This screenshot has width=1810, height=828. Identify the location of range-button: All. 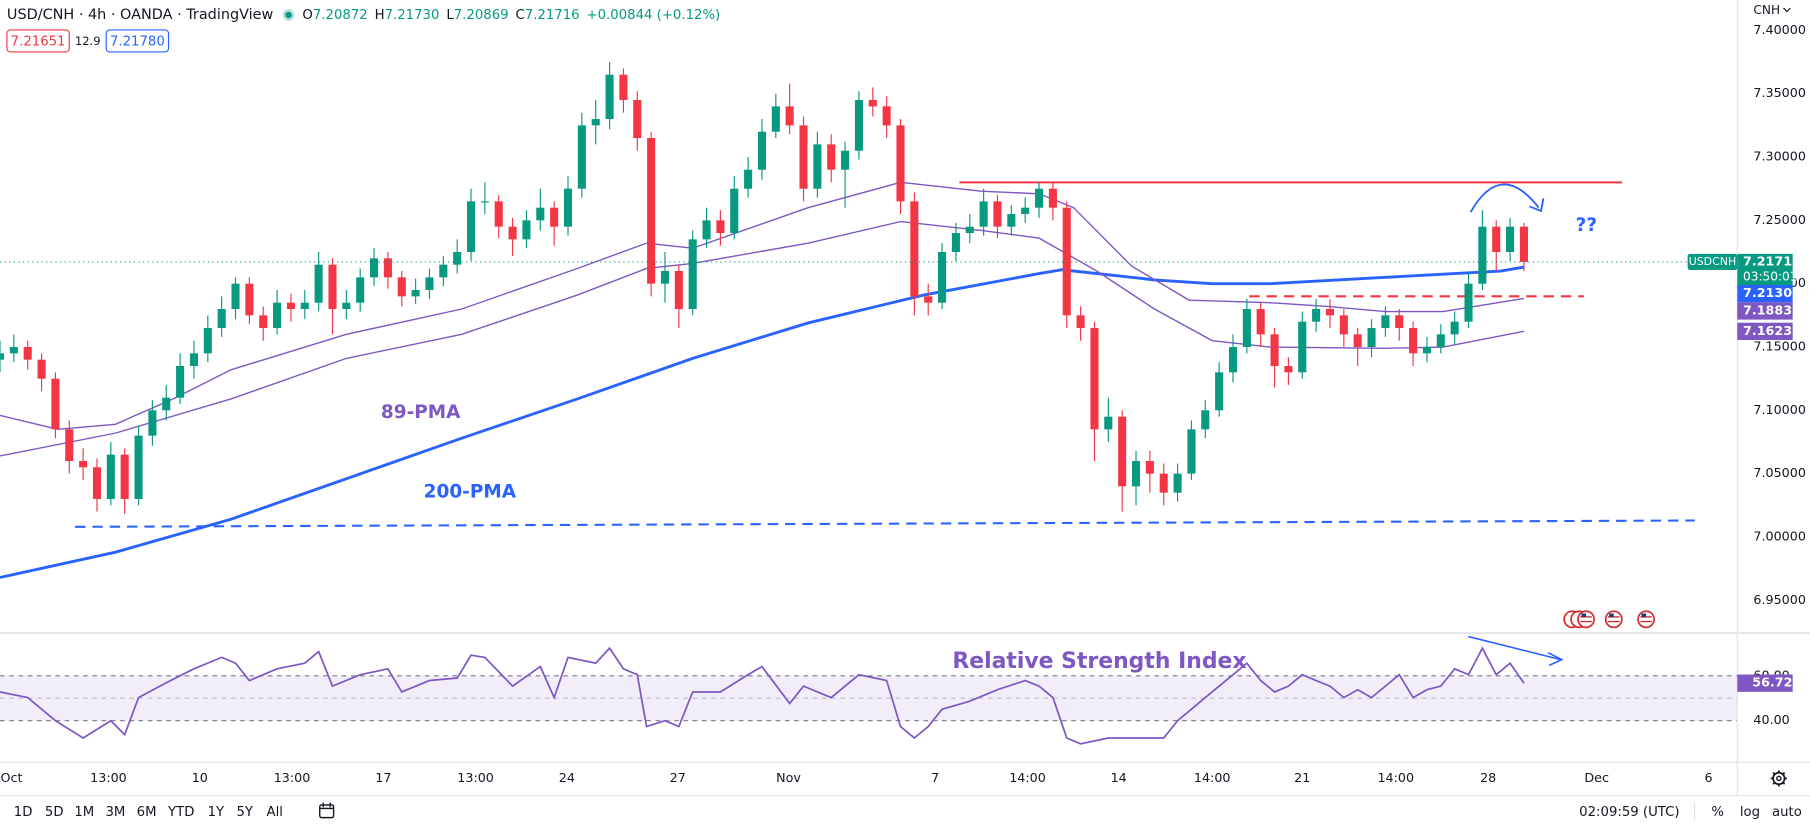
(275, 812).